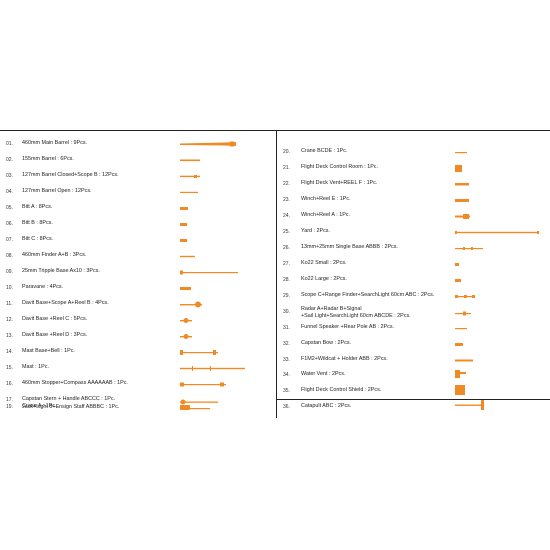 The height and width of the screenshot is (550, 550). Describe the element at coordinates (9, 192) in the screenshot. I see `part-number: 04.` at that location.